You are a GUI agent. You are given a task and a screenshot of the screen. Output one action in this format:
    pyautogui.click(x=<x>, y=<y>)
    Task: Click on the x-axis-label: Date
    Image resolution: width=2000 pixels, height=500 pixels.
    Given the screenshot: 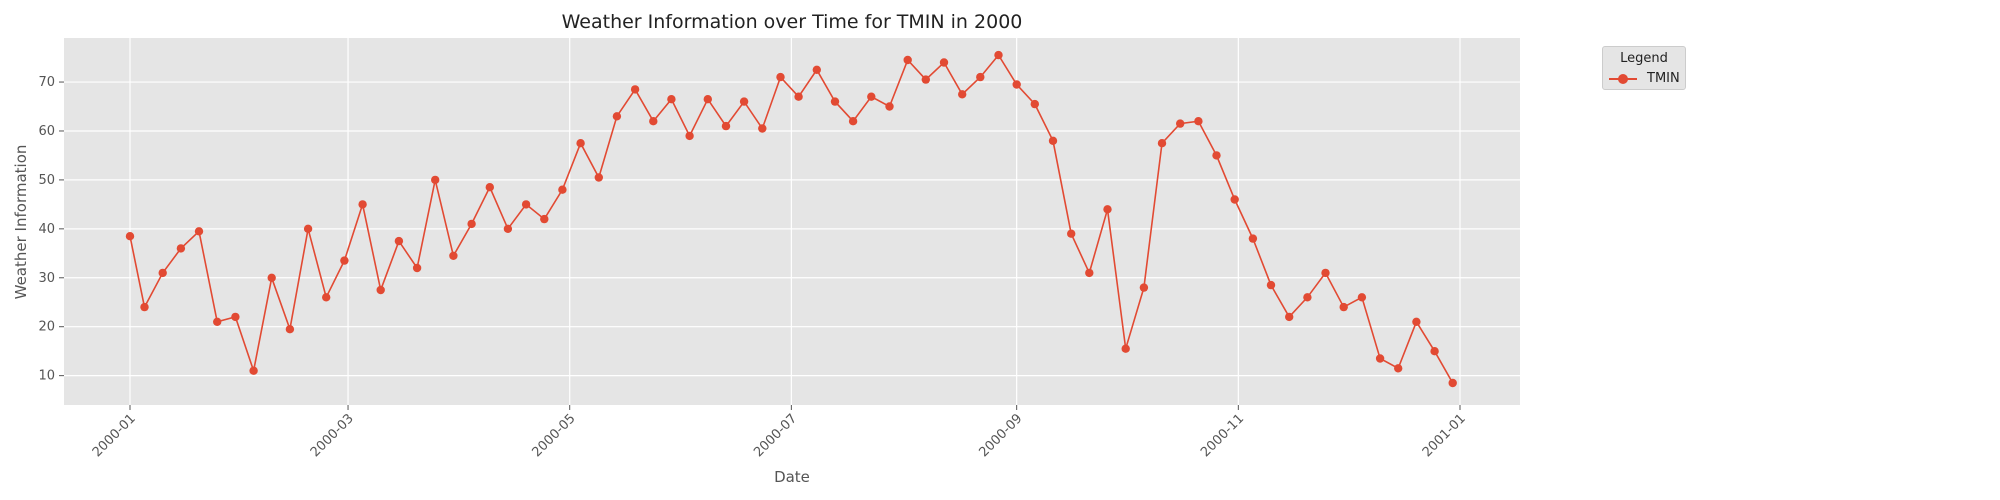 What is the action you would take?
    pyautogui.click(x=792, y=477)
    